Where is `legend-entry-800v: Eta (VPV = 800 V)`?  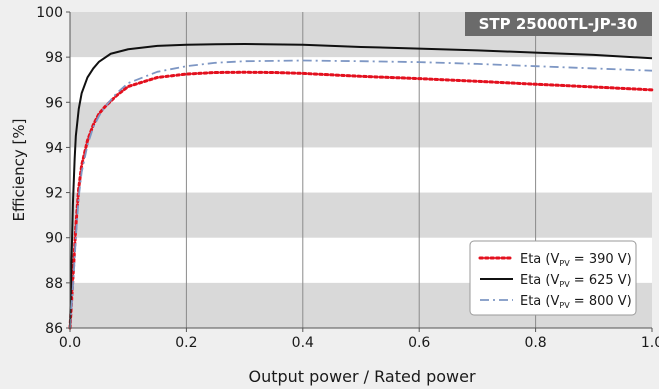 legend-entry-800v: Eta (VPV = 800 V) is located at coordinates (576, 302).